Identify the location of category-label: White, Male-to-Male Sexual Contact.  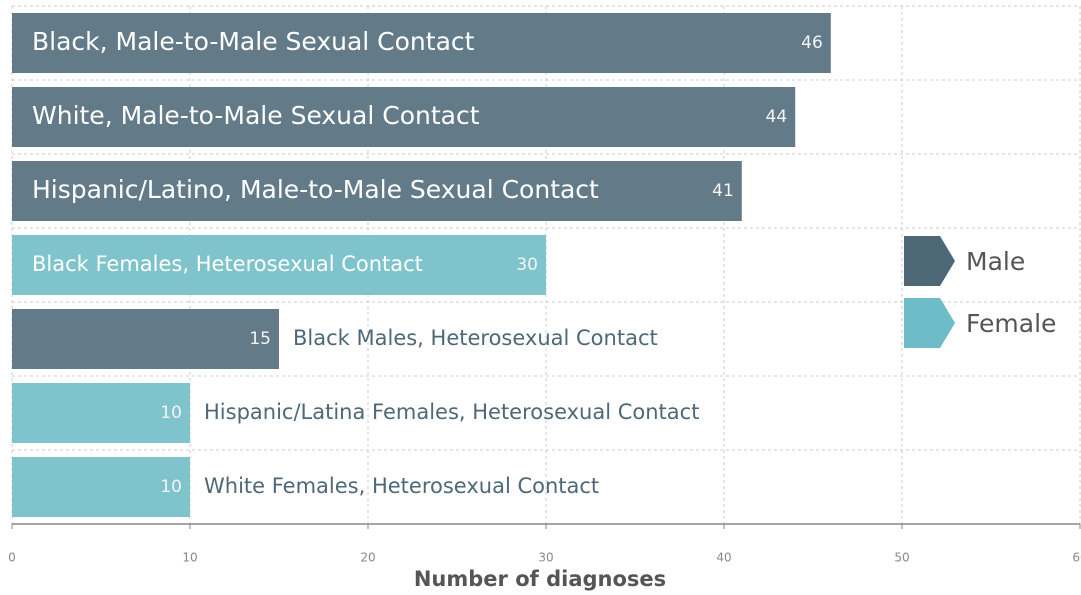
(256, 115).